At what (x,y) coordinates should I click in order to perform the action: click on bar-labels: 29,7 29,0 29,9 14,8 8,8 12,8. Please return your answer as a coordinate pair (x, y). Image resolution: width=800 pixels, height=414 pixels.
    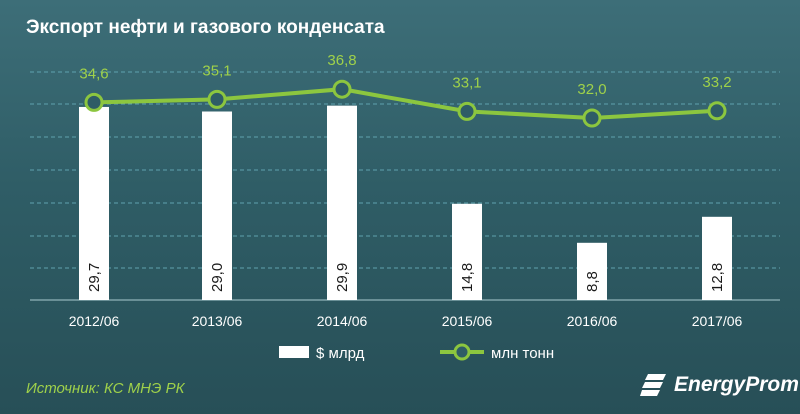
    Looking at the image, I should click on (406, 277).